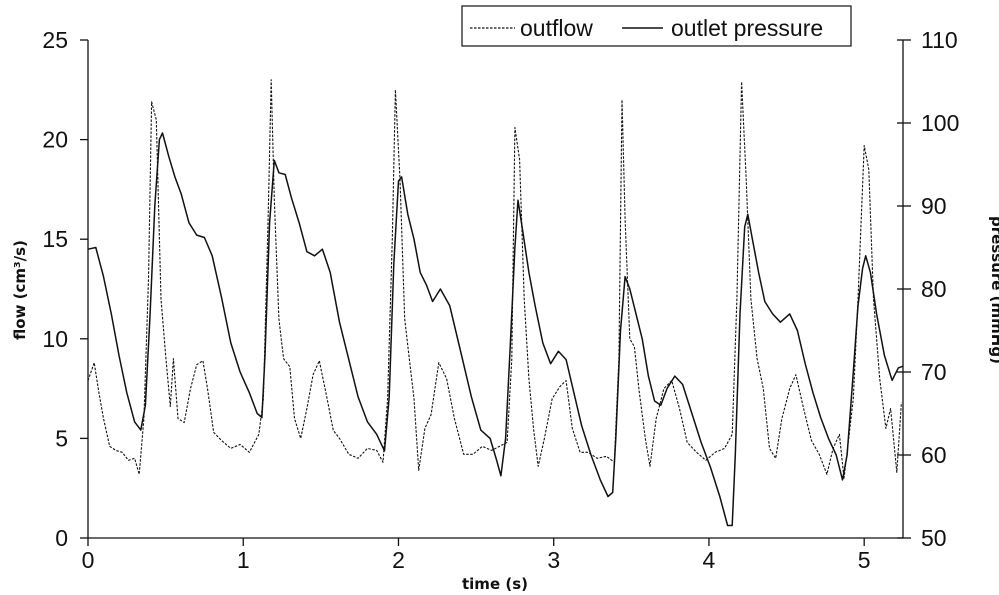 The image size is (999, 595). What do you see at coordinates (88, 560) in the screenshot?
I see `x-tick-label: 0` at bounding box center [88, 560].